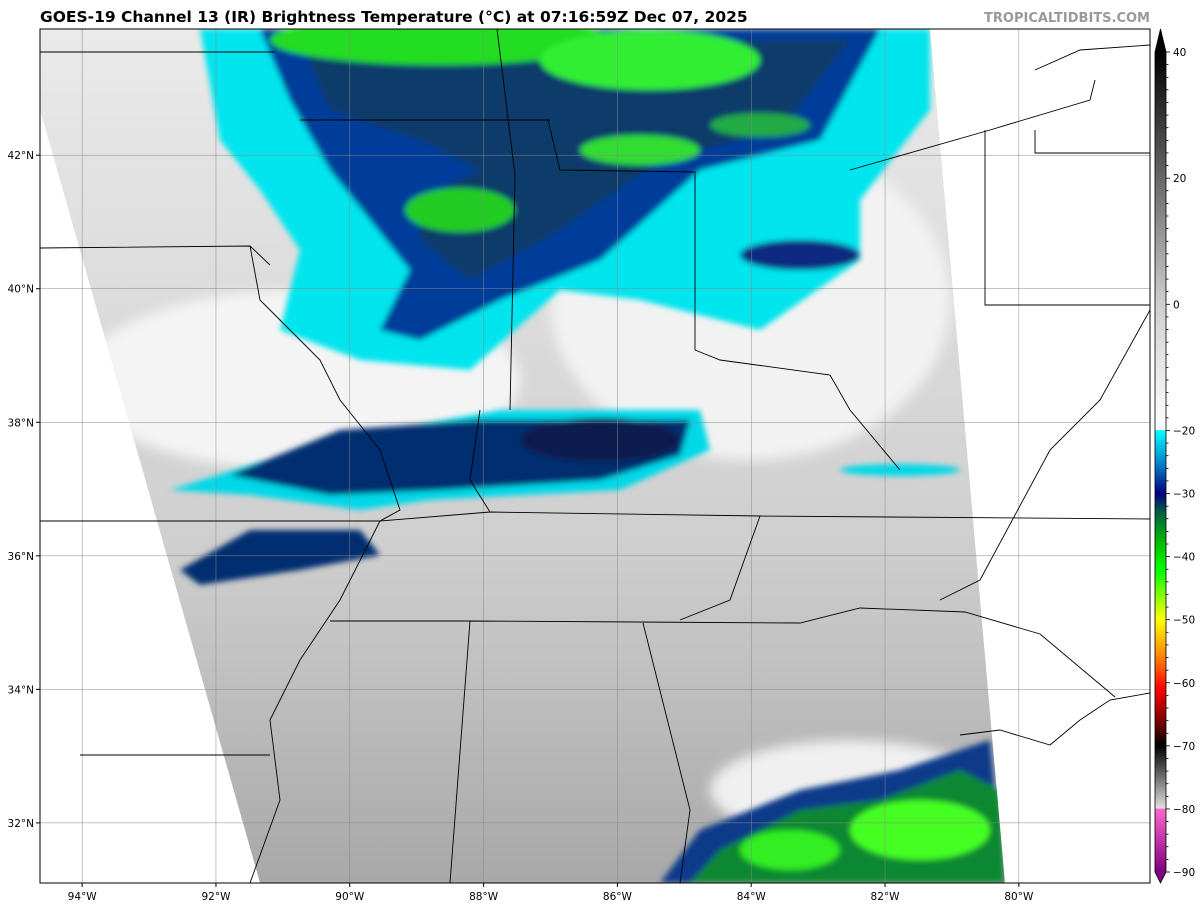 This screenshot has width=1200, height=906. I want to click on colorbar-bar, so click(1160, 456).